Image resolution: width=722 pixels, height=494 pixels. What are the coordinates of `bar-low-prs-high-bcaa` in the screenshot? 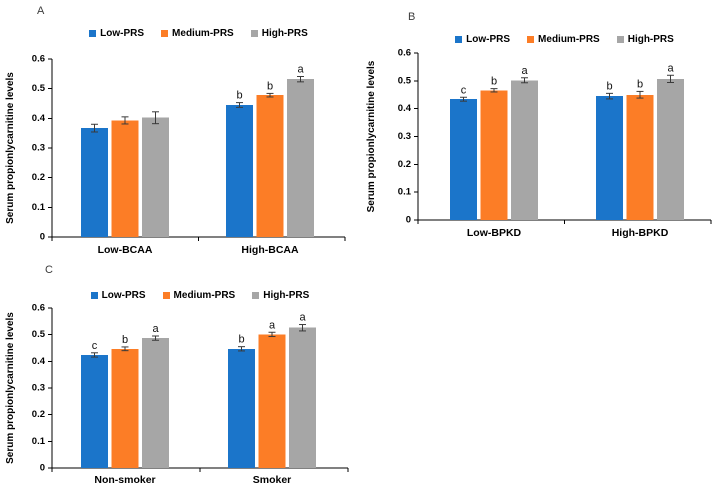 It's located at (239, 170).